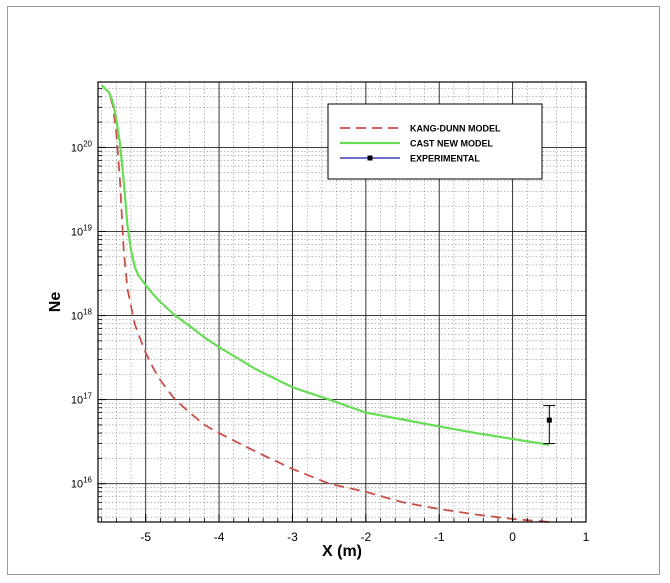  Describe the element at coordinates (439, 537) in the screenshot. I see `x-tick-label: -1` at that location.